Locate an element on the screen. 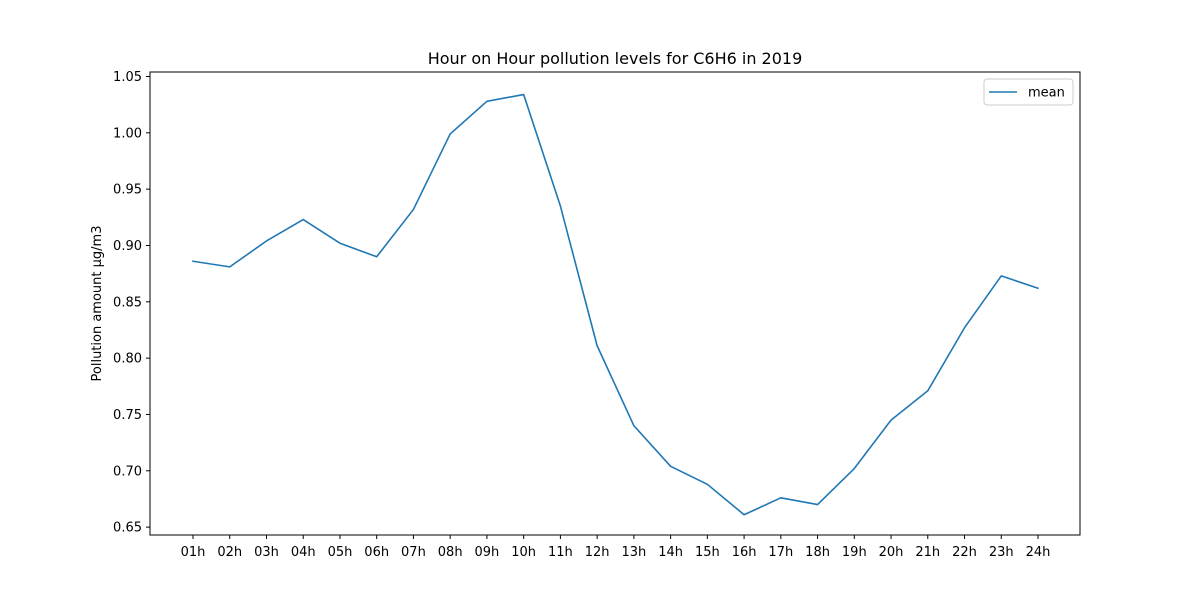 The width and height of the screenshot is (1200, 604). y-tick-label: 0.70 is located at coordinates (127, 471).